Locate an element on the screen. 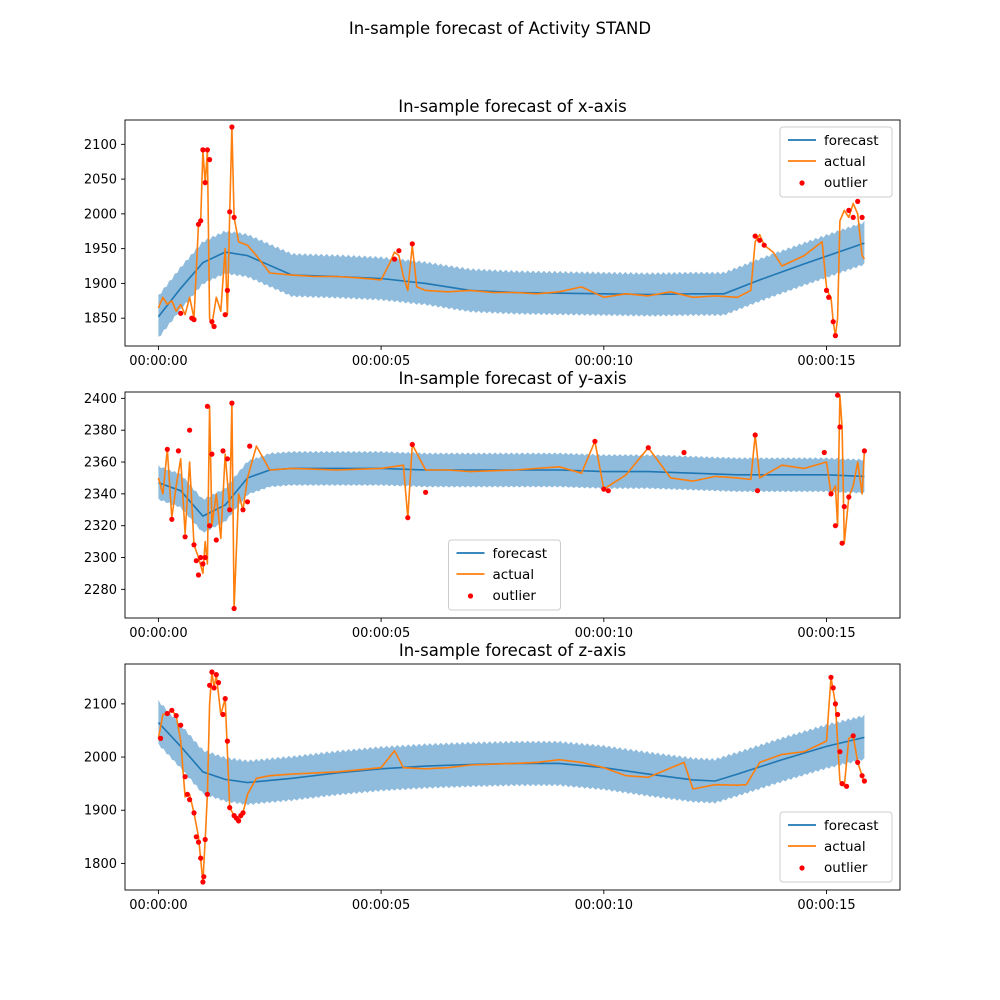 This screenshot has height=1000, width=1000. figure-title: In-sample forecast of Activity STAND is located at coordinates (500, 28).